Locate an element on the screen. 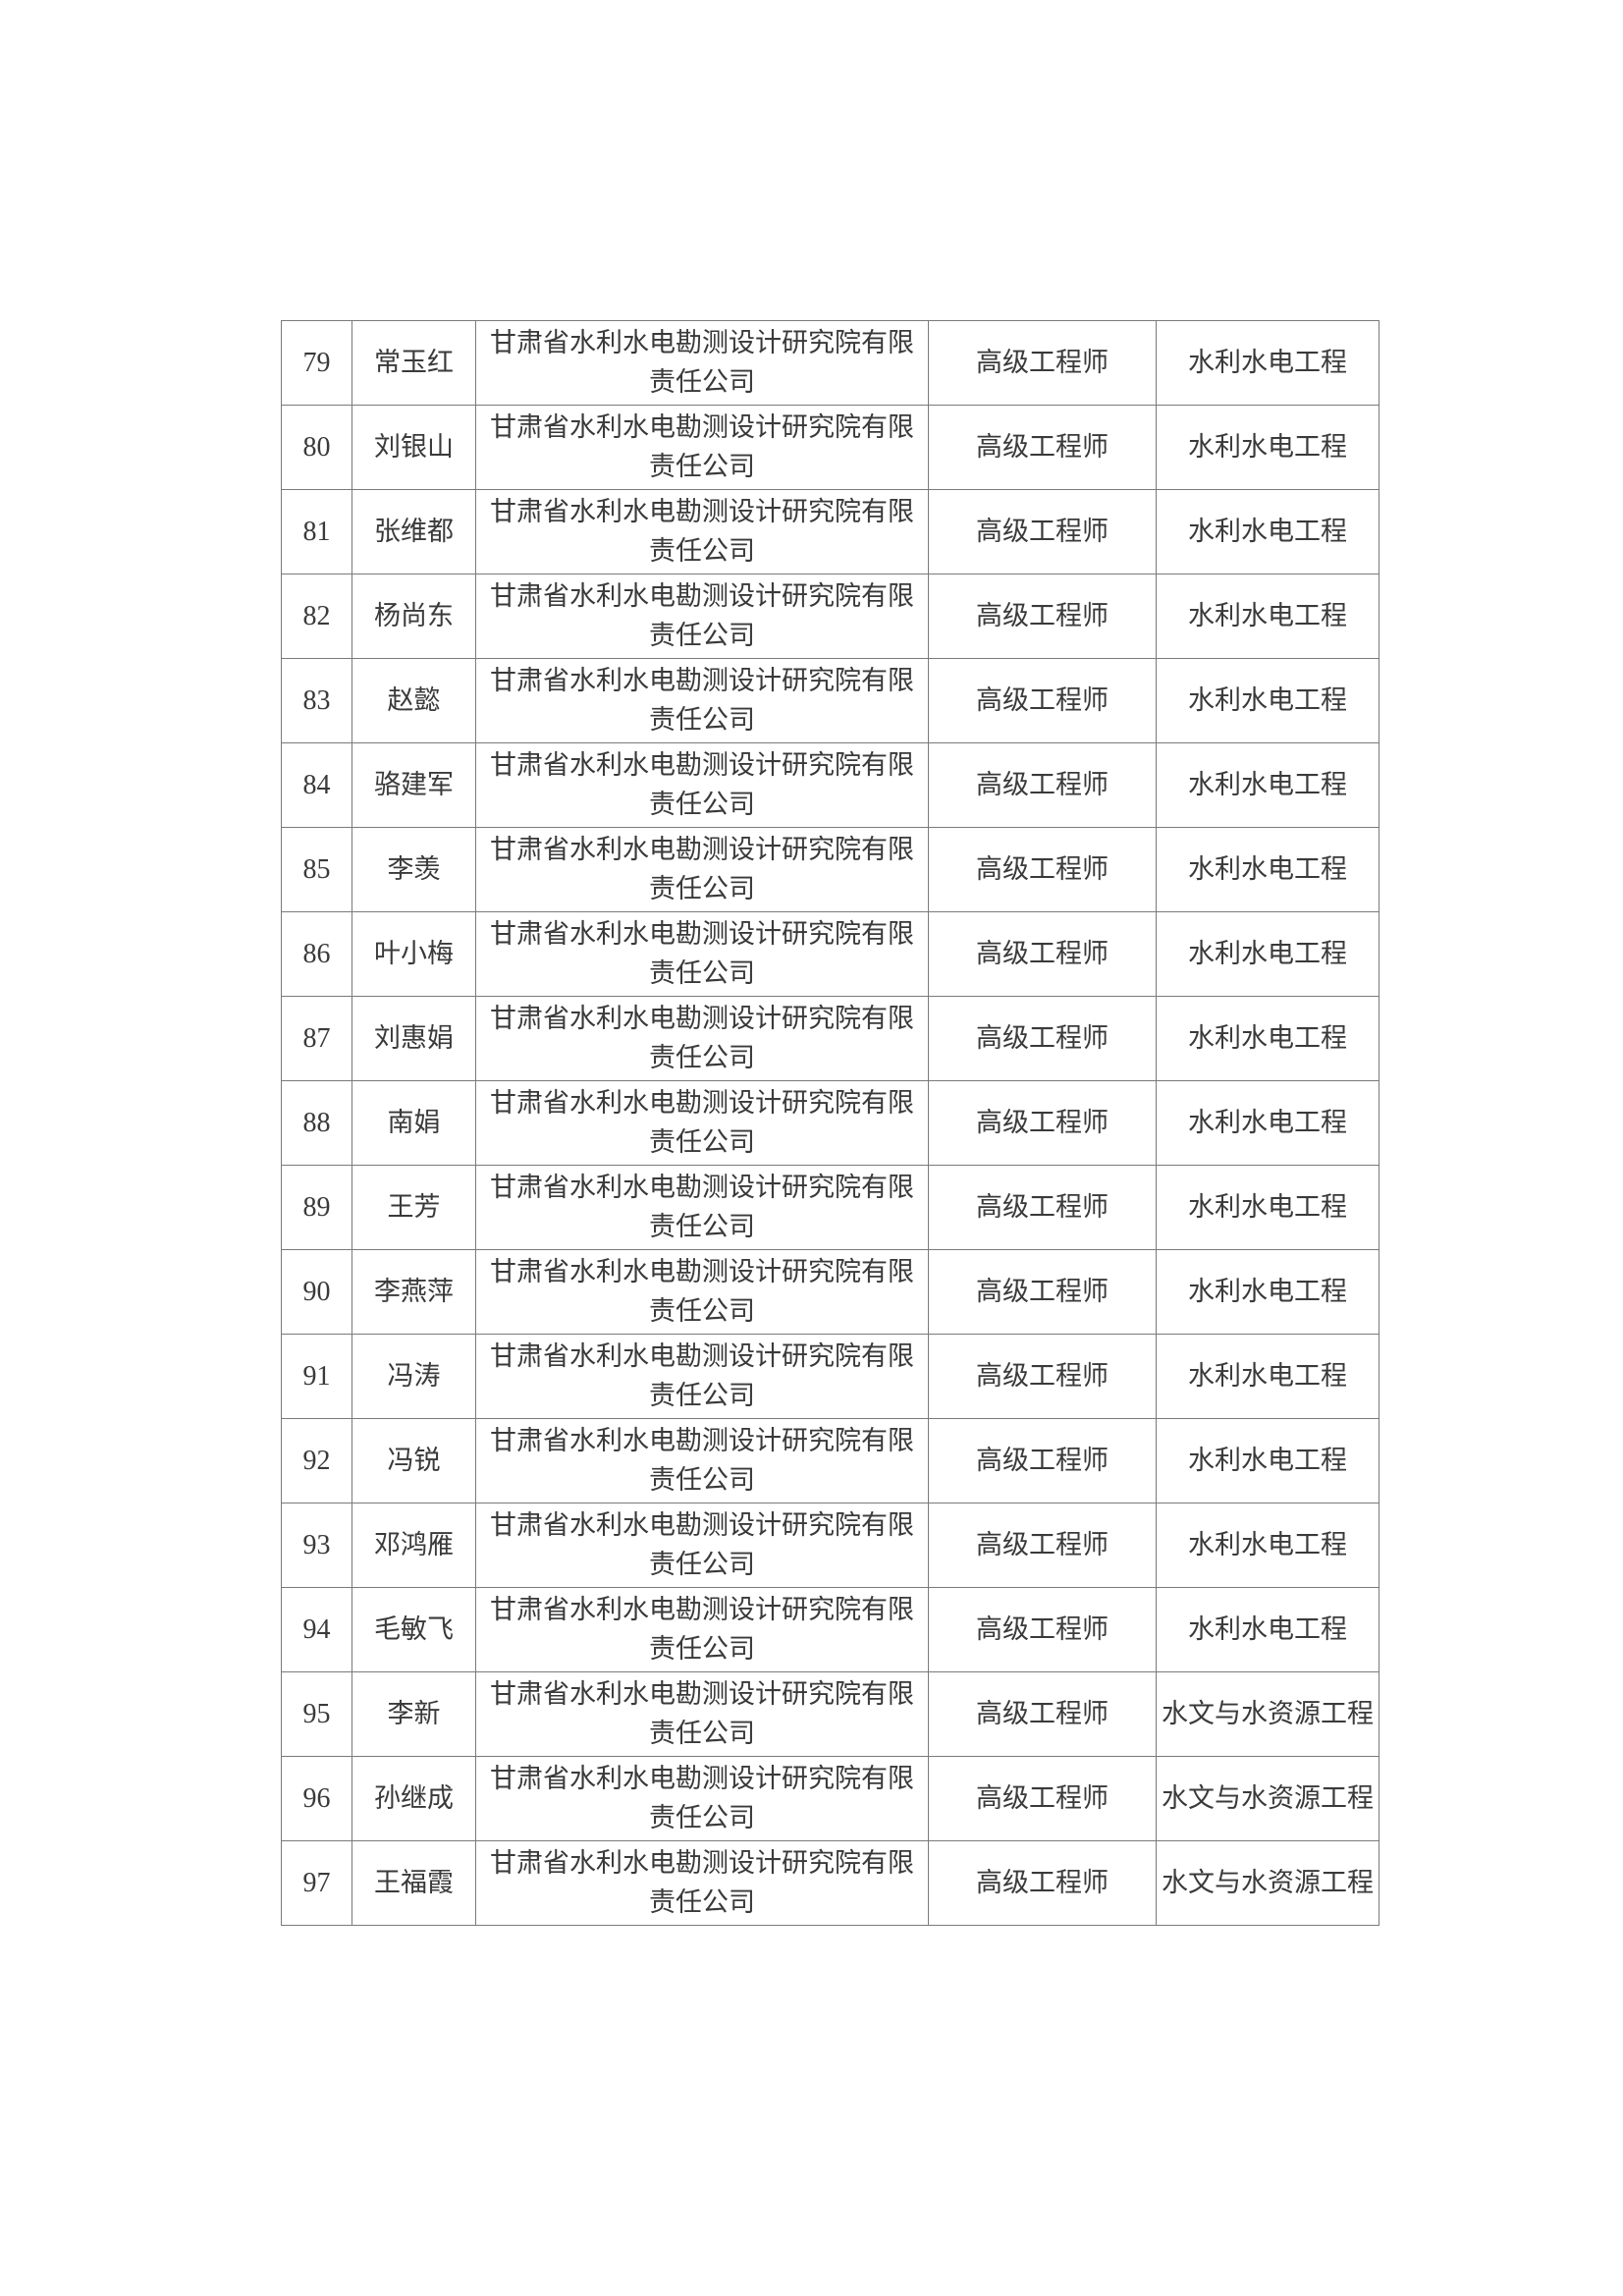 The image size is (1623, 2296). table-row: 89 王芳 甘肃省水利水电勘测设计研究院有限责任公司 高级工程师 水利水电工程 is located at coordinates (830, 1207).